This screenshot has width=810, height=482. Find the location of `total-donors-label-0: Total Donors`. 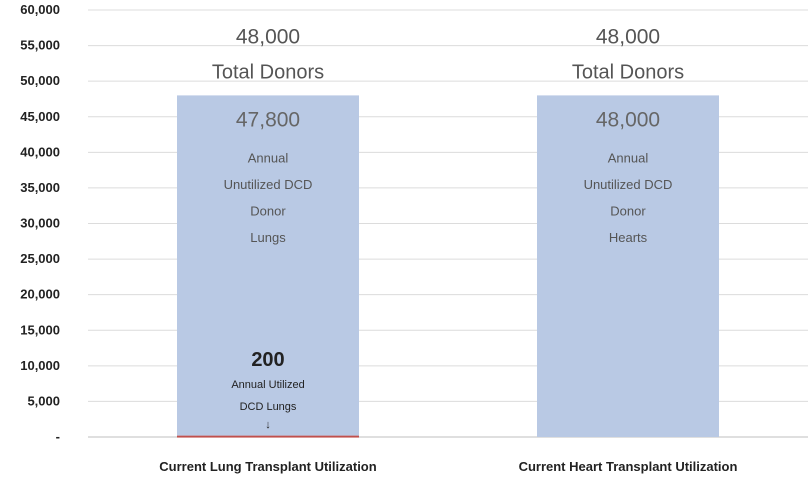

total-donors-label-0: Total Donors is located at coordinates (268, 72).